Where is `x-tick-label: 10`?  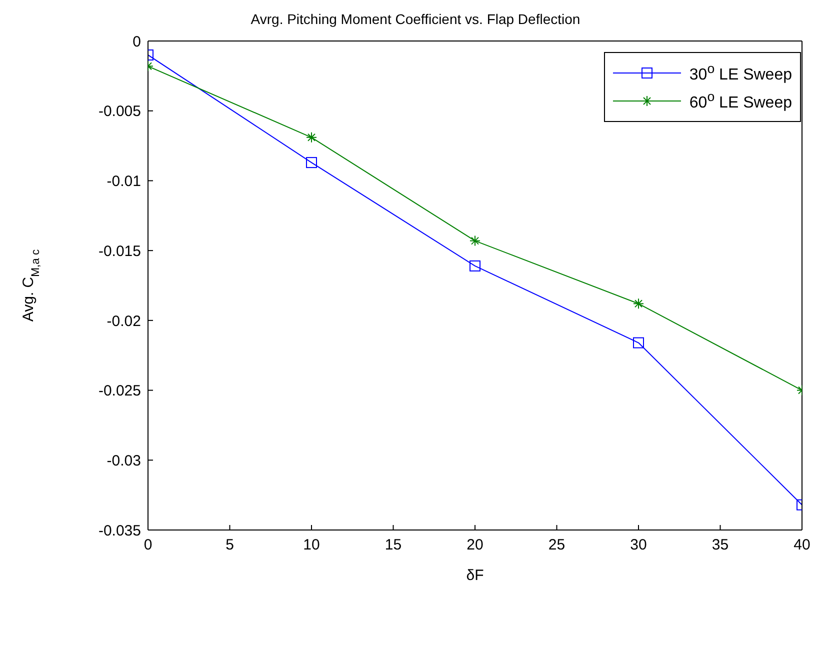 x-tick-label: 10 is located at coordinates (311, 545).